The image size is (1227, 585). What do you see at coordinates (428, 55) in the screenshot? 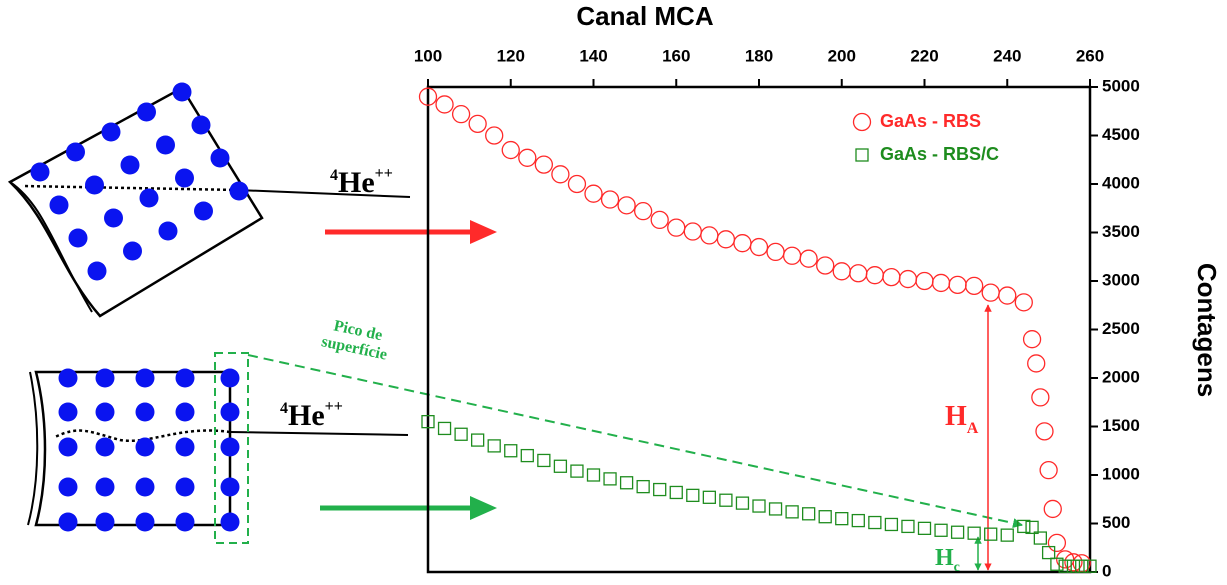
I see `x-tick-label: 100` at bounding box center [428, 55].